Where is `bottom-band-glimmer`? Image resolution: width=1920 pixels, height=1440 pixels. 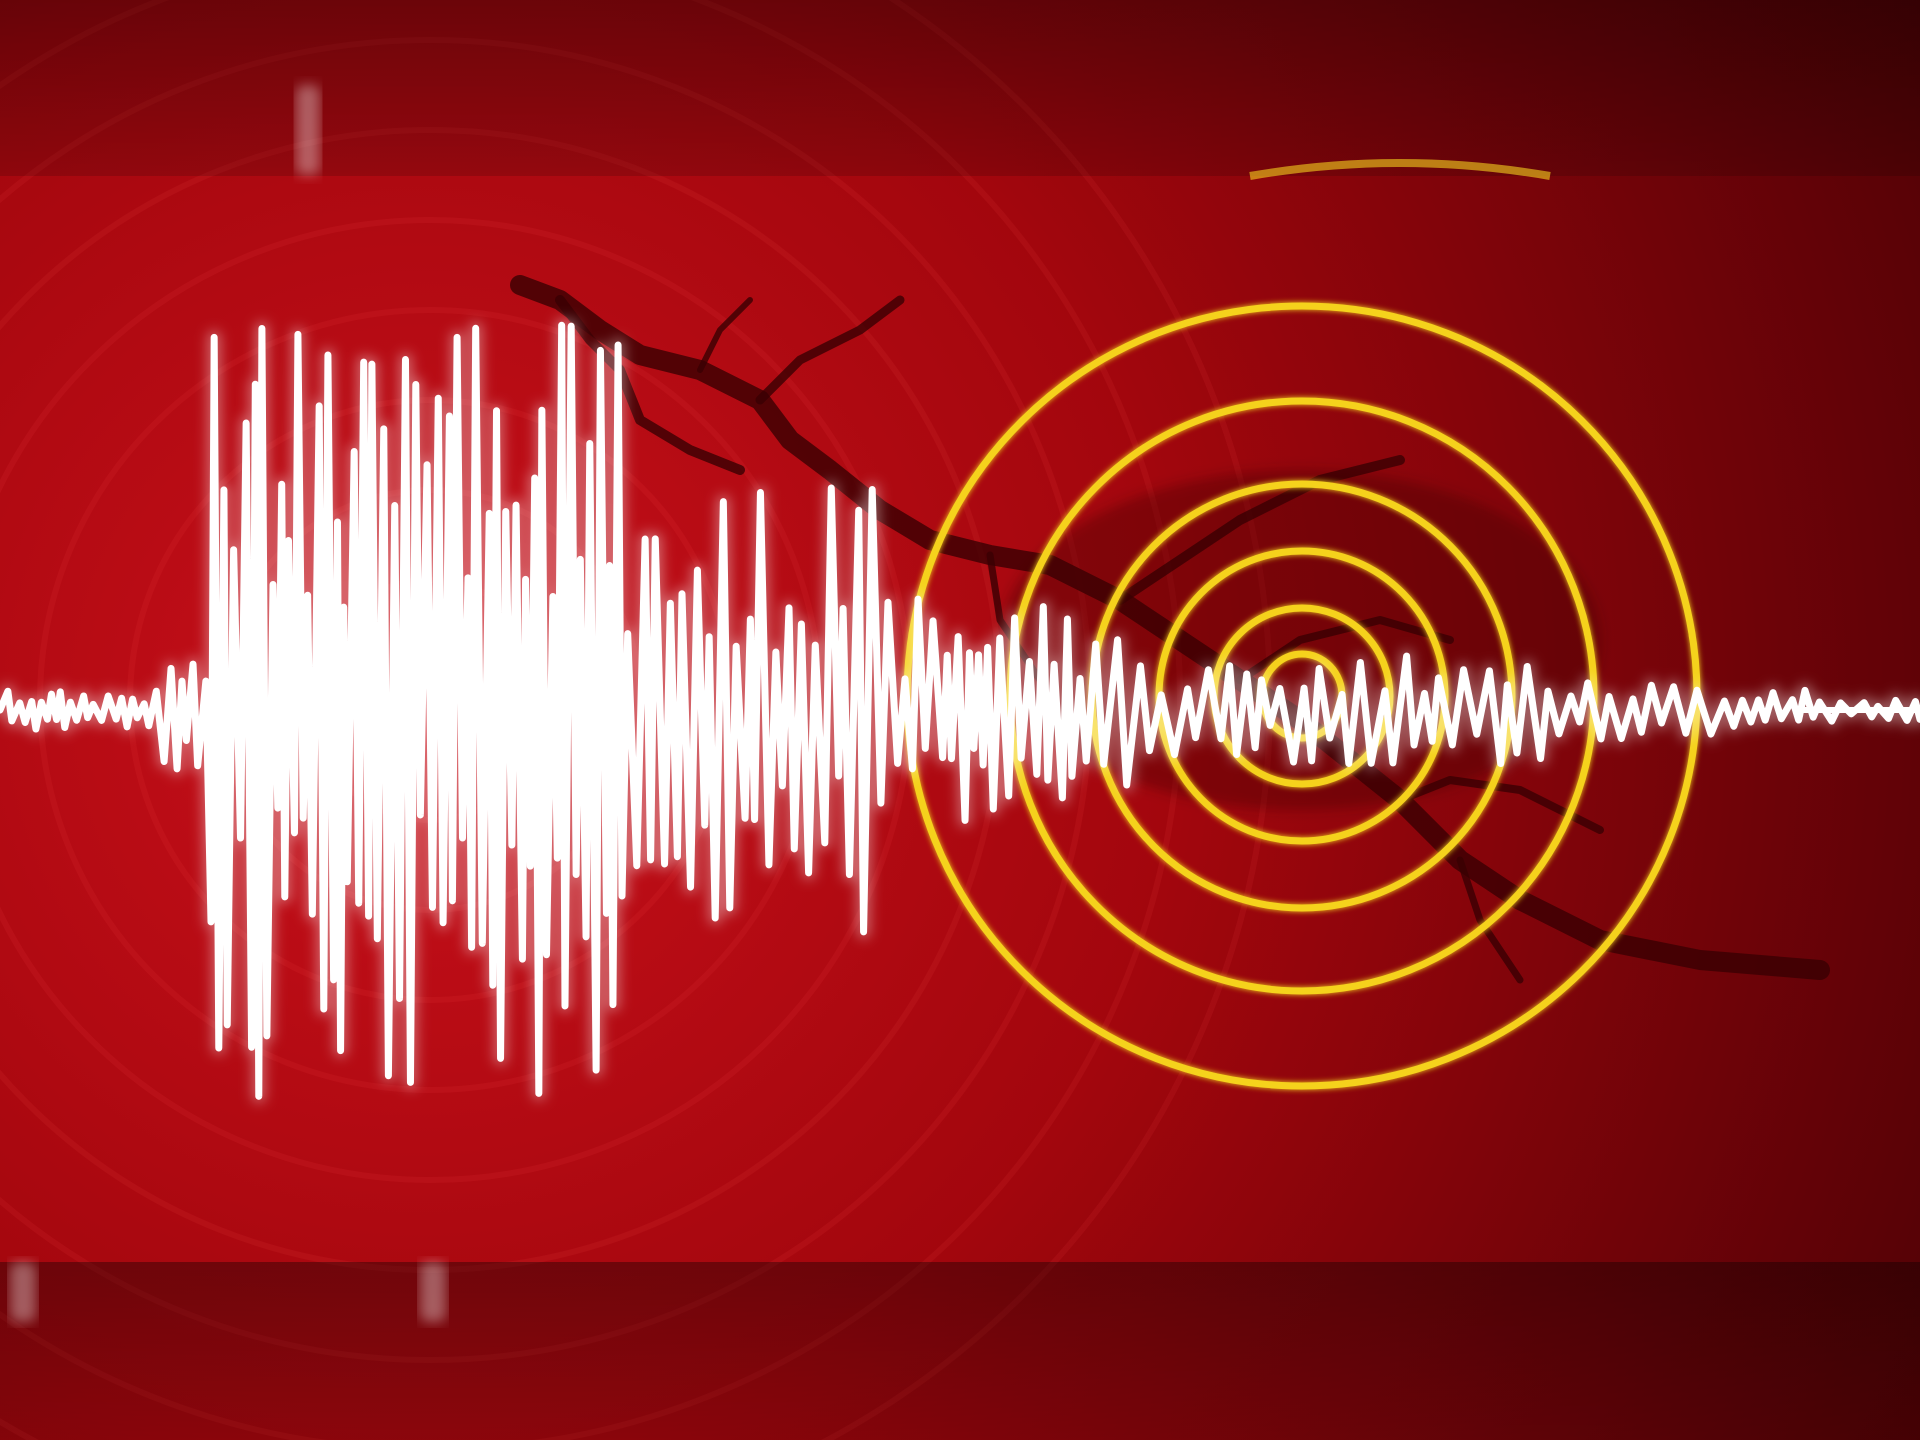
bottom-band-glimmer is located at coordinates (433, 1292).